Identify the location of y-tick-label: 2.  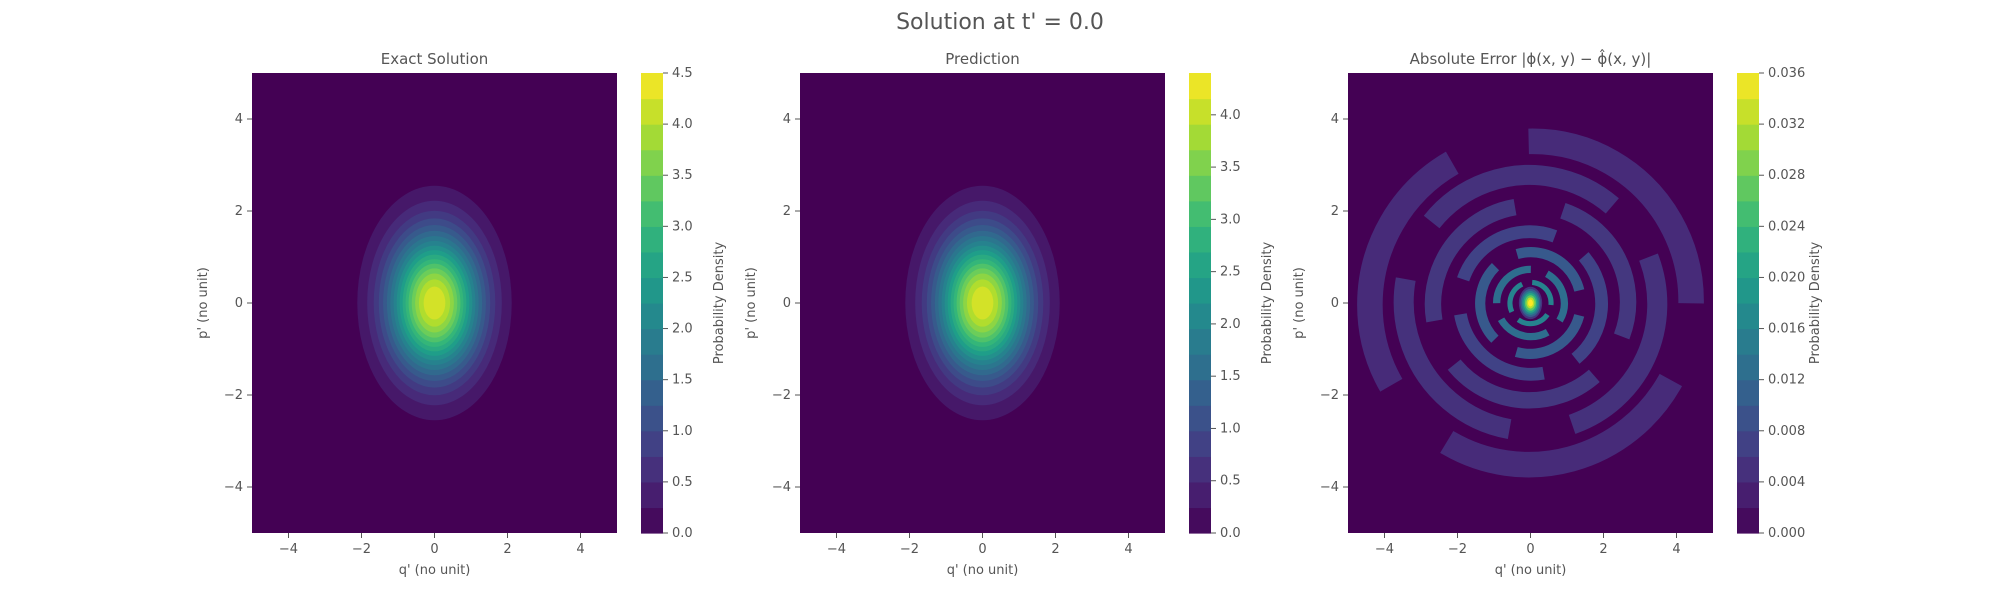
(239, 211).